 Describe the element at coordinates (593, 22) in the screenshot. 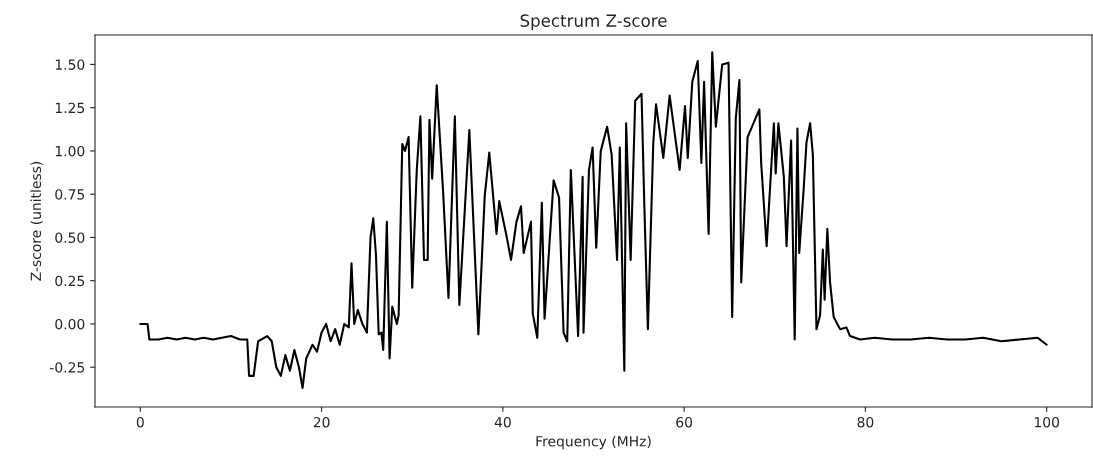

I see `chart-title: Spectrum Z-score` at that location.